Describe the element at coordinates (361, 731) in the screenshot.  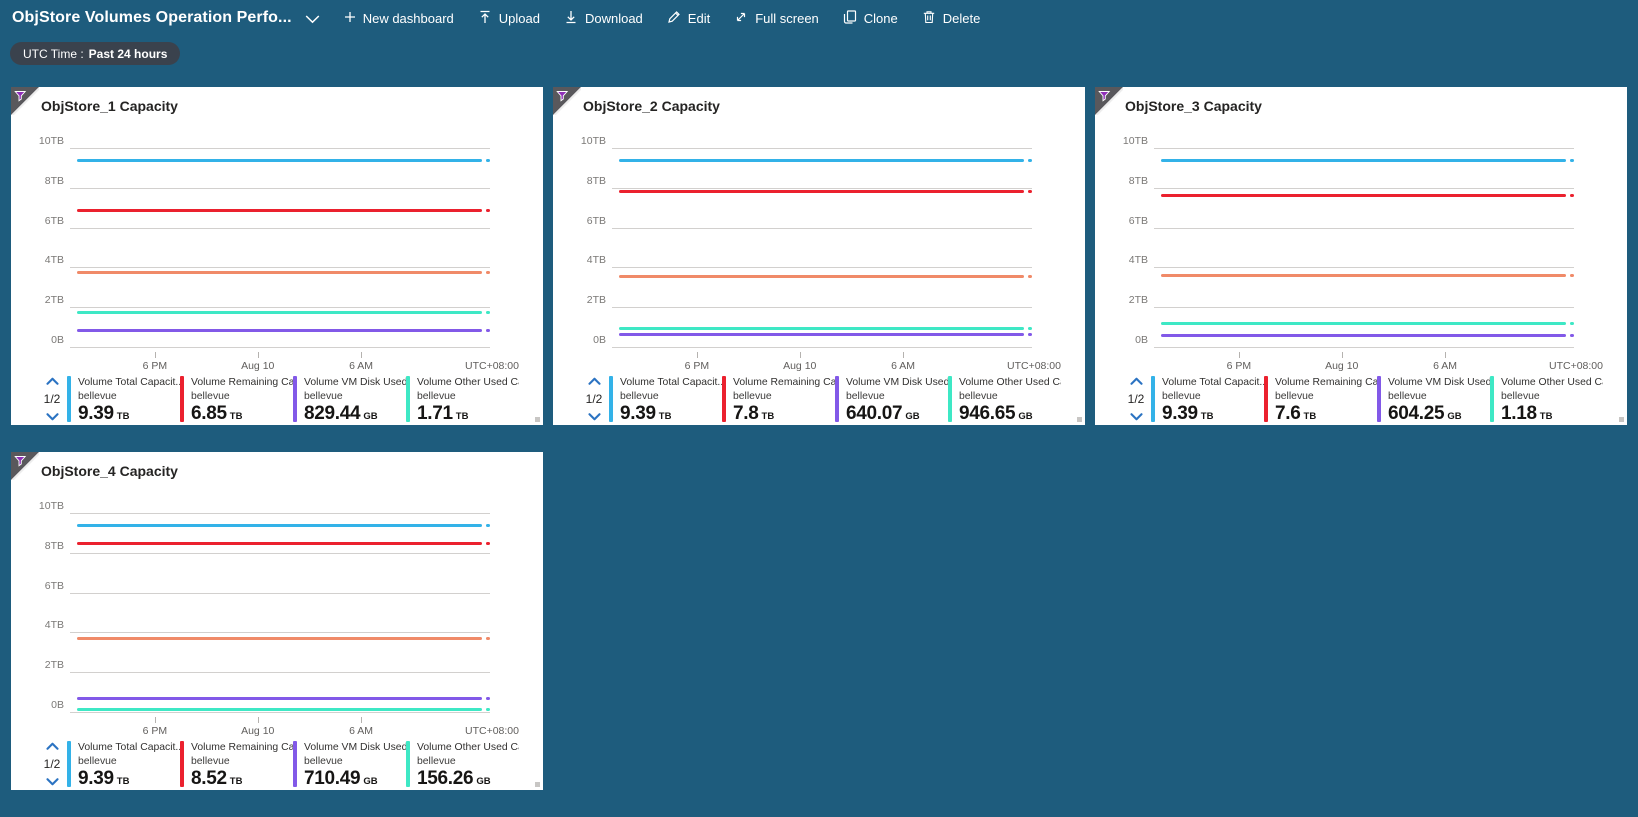
I see `x-axis-label: 6 AM` at that location.